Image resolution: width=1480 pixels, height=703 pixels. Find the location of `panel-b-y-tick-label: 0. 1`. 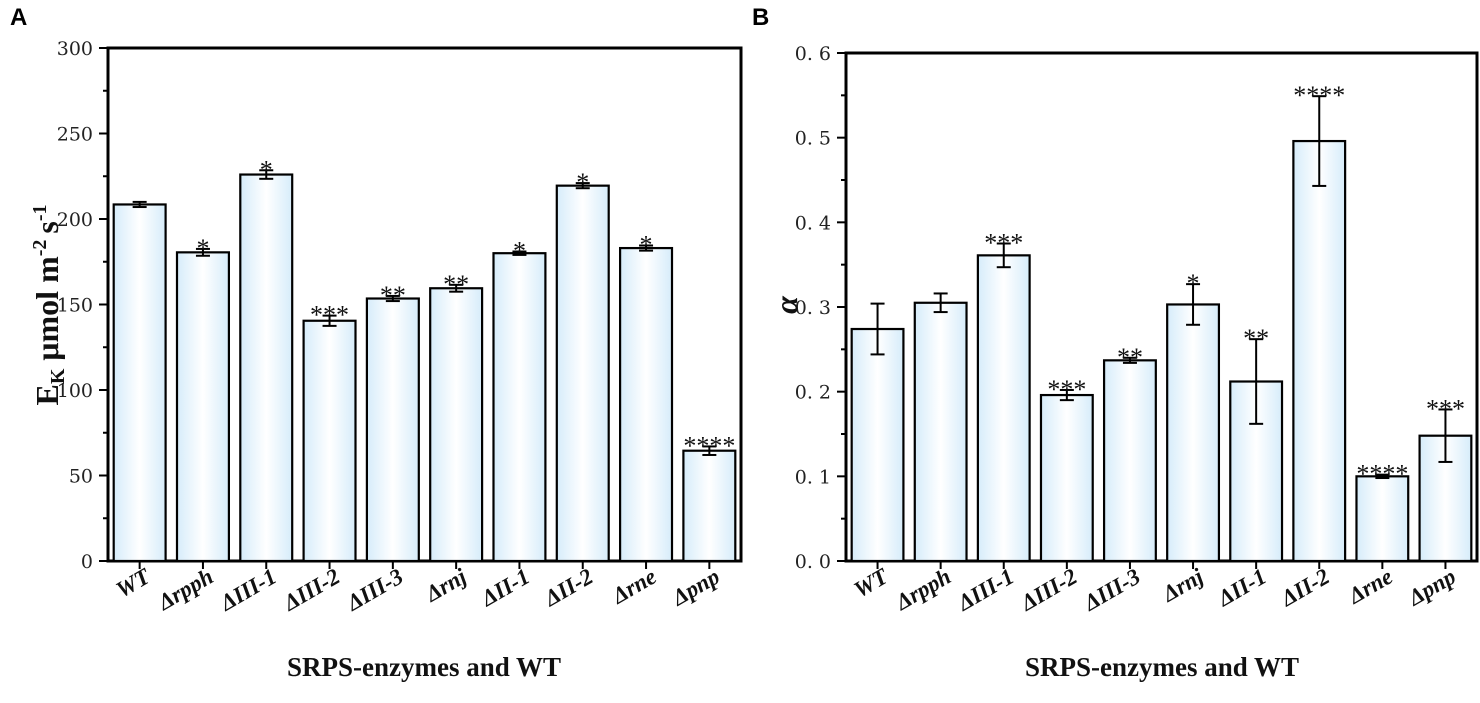

panel-b-y-tick-label: 0. 1 is located at coordinates (813, 477).